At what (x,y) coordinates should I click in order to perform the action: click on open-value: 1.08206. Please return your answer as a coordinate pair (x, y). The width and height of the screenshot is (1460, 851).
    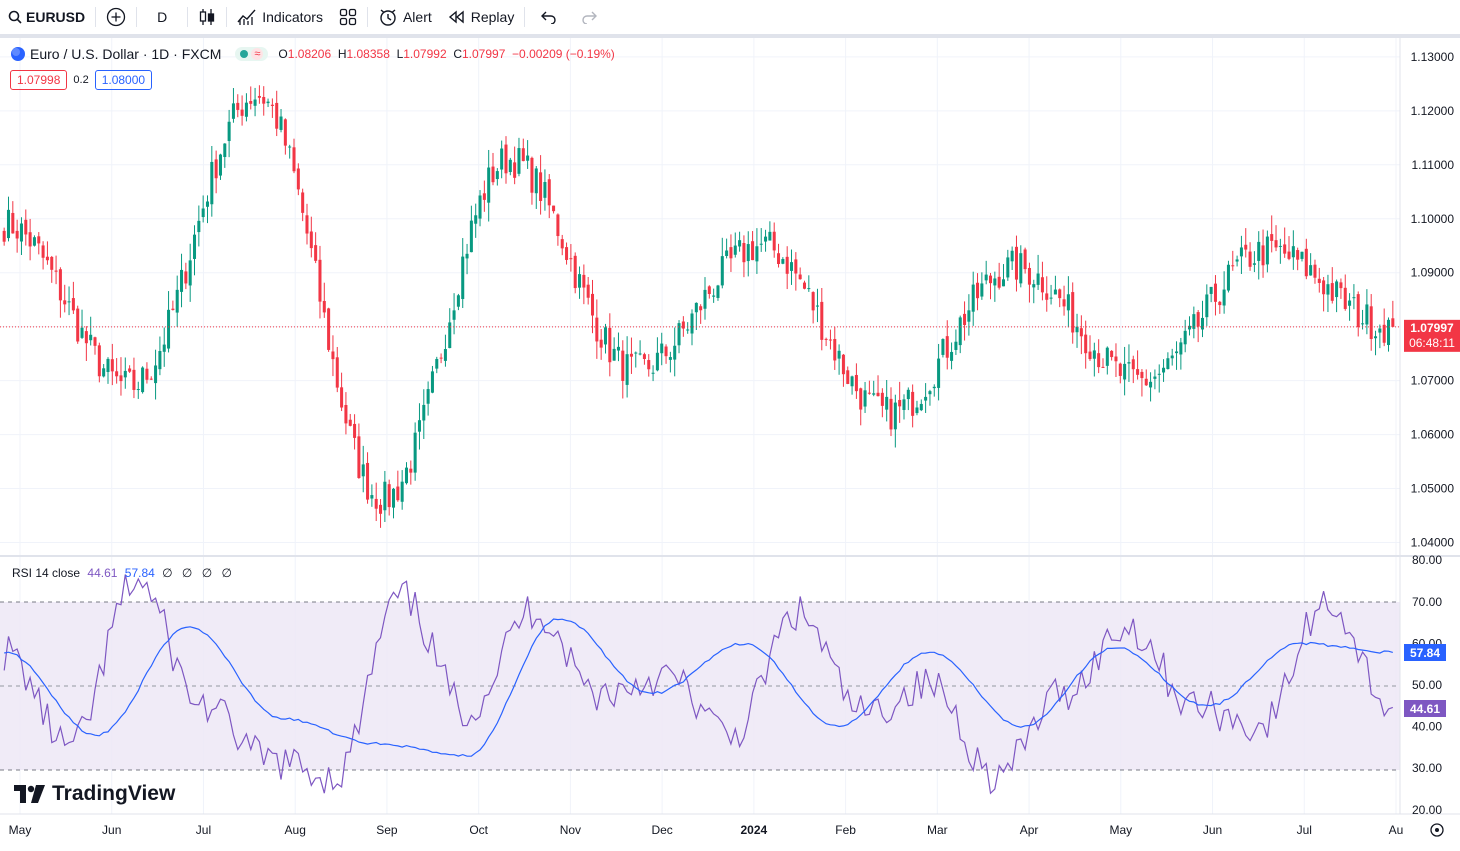
    Looking at the image, I should click on (309, 54).